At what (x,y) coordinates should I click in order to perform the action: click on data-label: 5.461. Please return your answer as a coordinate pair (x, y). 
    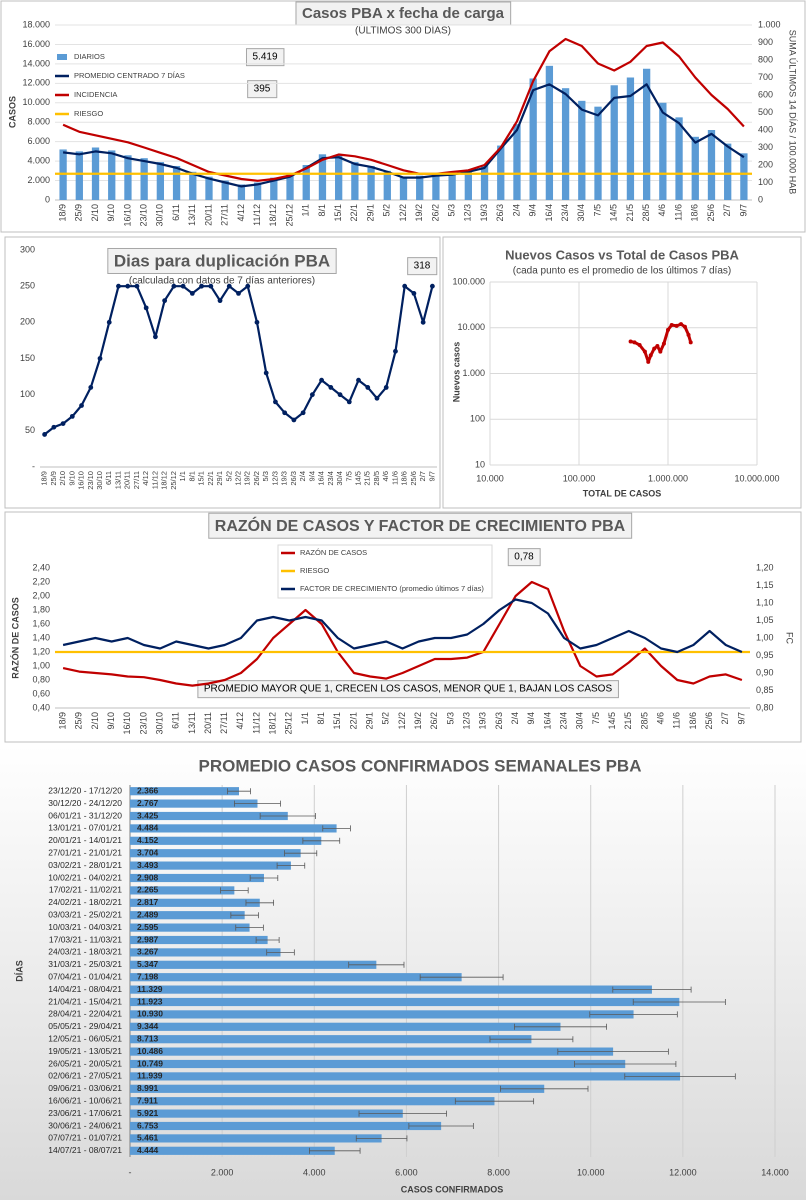
    Looking at the image, I should click on (148, 1138).